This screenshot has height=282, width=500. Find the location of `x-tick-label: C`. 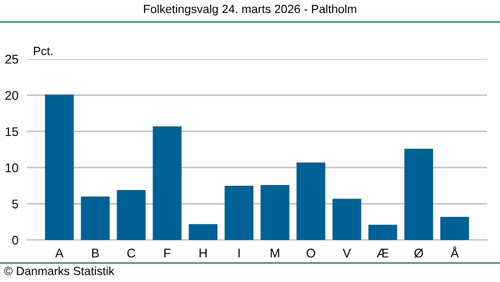

x-tick-label: C is located at coordinates (131, 253).